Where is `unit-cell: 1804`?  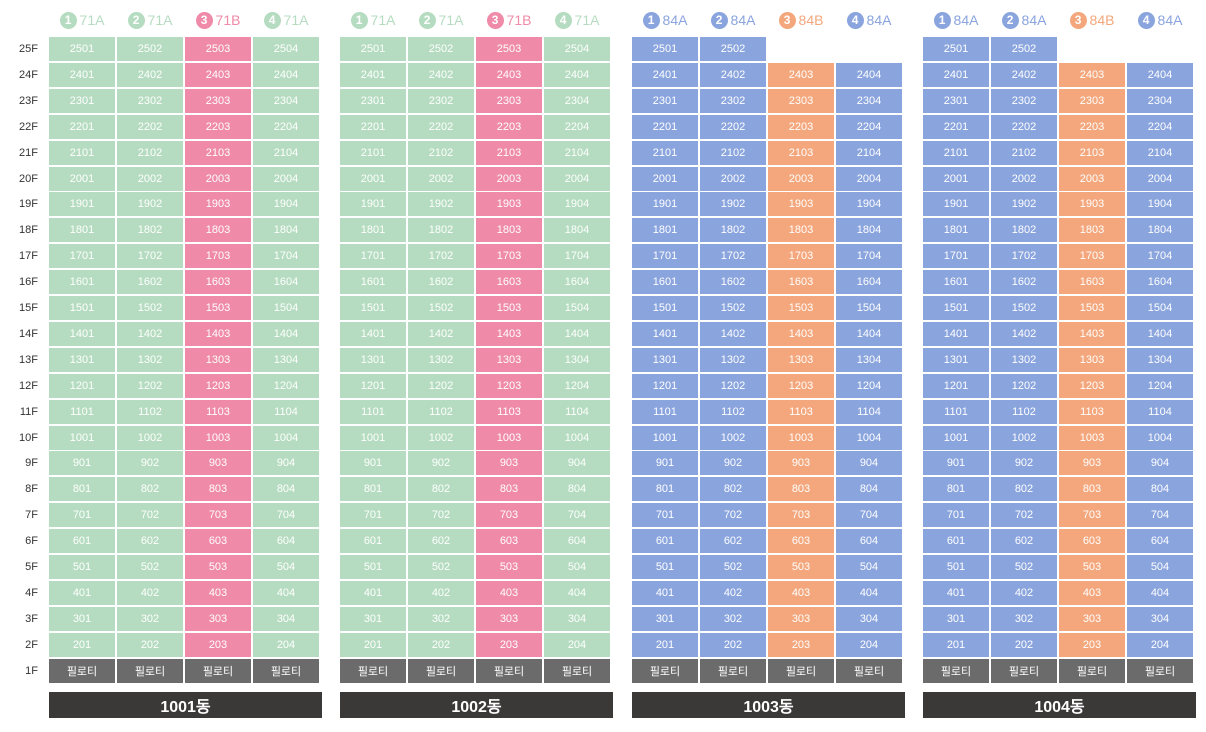
unit-cell: 1804 is located at coordinates (869, 230).